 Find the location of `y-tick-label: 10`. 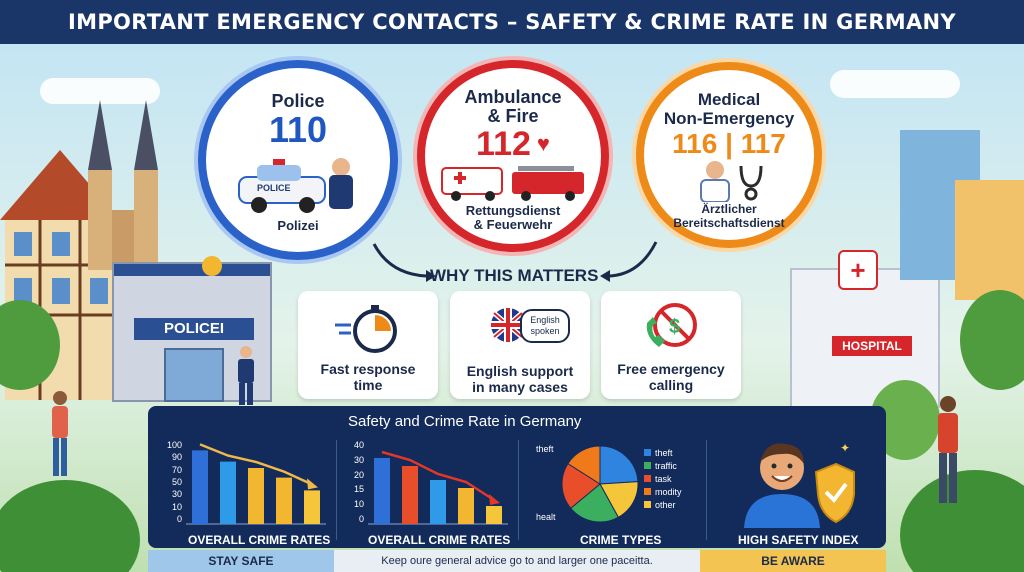

y-tick-label: 10 is located at coordinates (176, 506).